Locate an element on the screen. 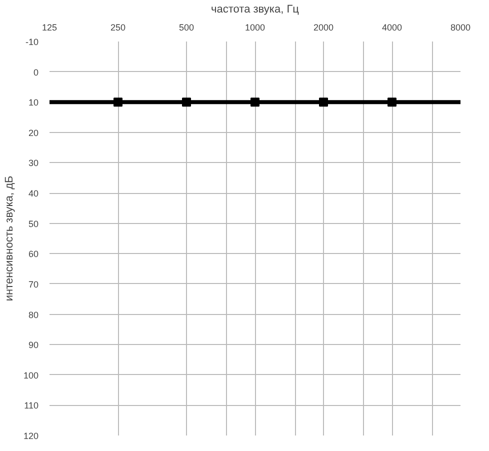 The width and height of the screenshot is (489, 451). y-axis-title: интенсивность звука, дБ is located at coordinates (9, 239).